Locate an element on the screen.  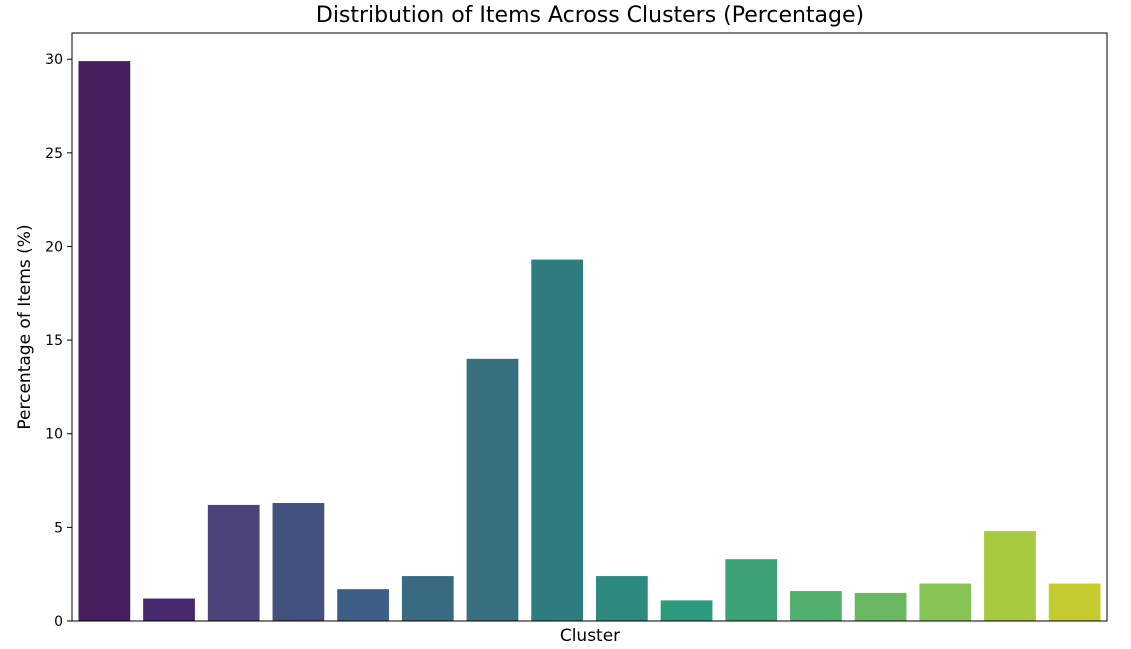
y-tick-label: 20 is located at coordinates (54, 247).